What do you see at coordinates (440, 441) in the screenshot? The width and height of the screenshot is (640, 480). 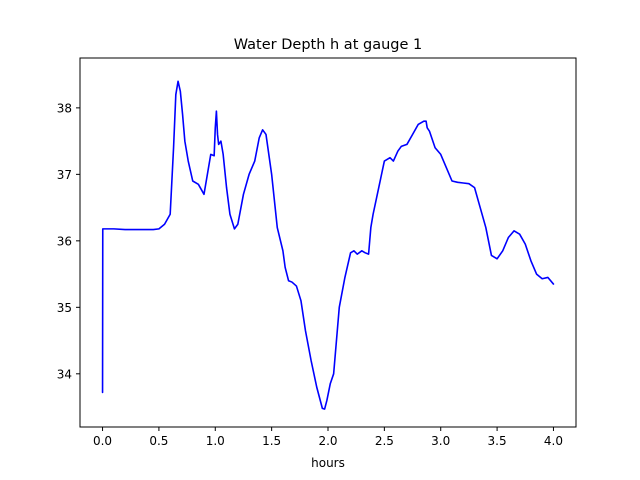 I see `x-tick-label: 3.0` at bounding box center [440, 441].